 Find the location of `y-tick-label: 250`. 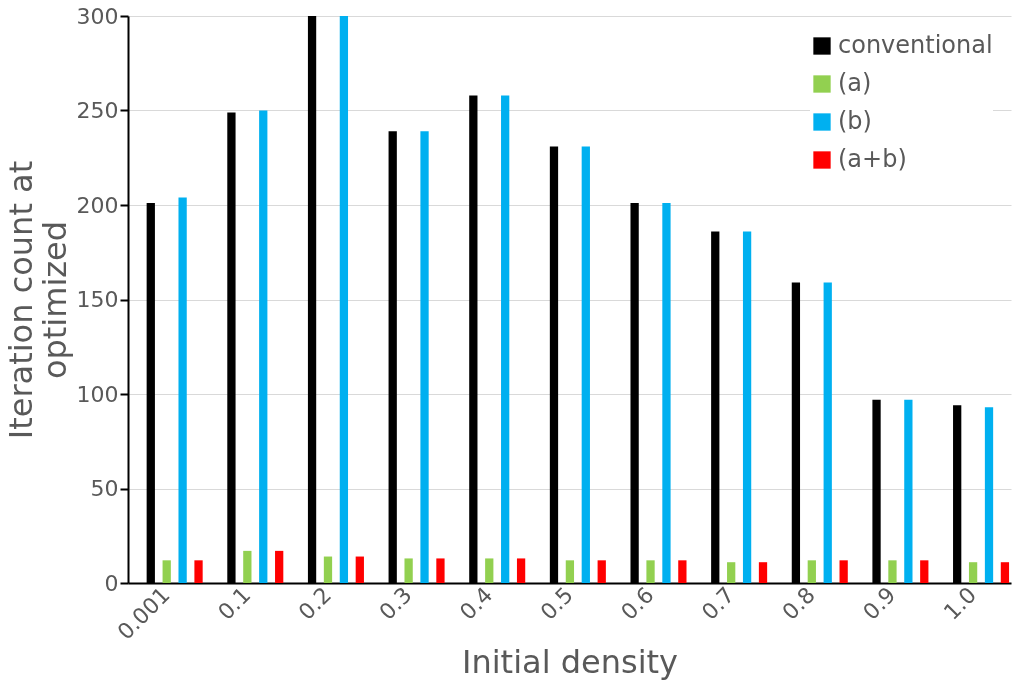

y-tick-label: 250 is located at coordinates (97, 110).